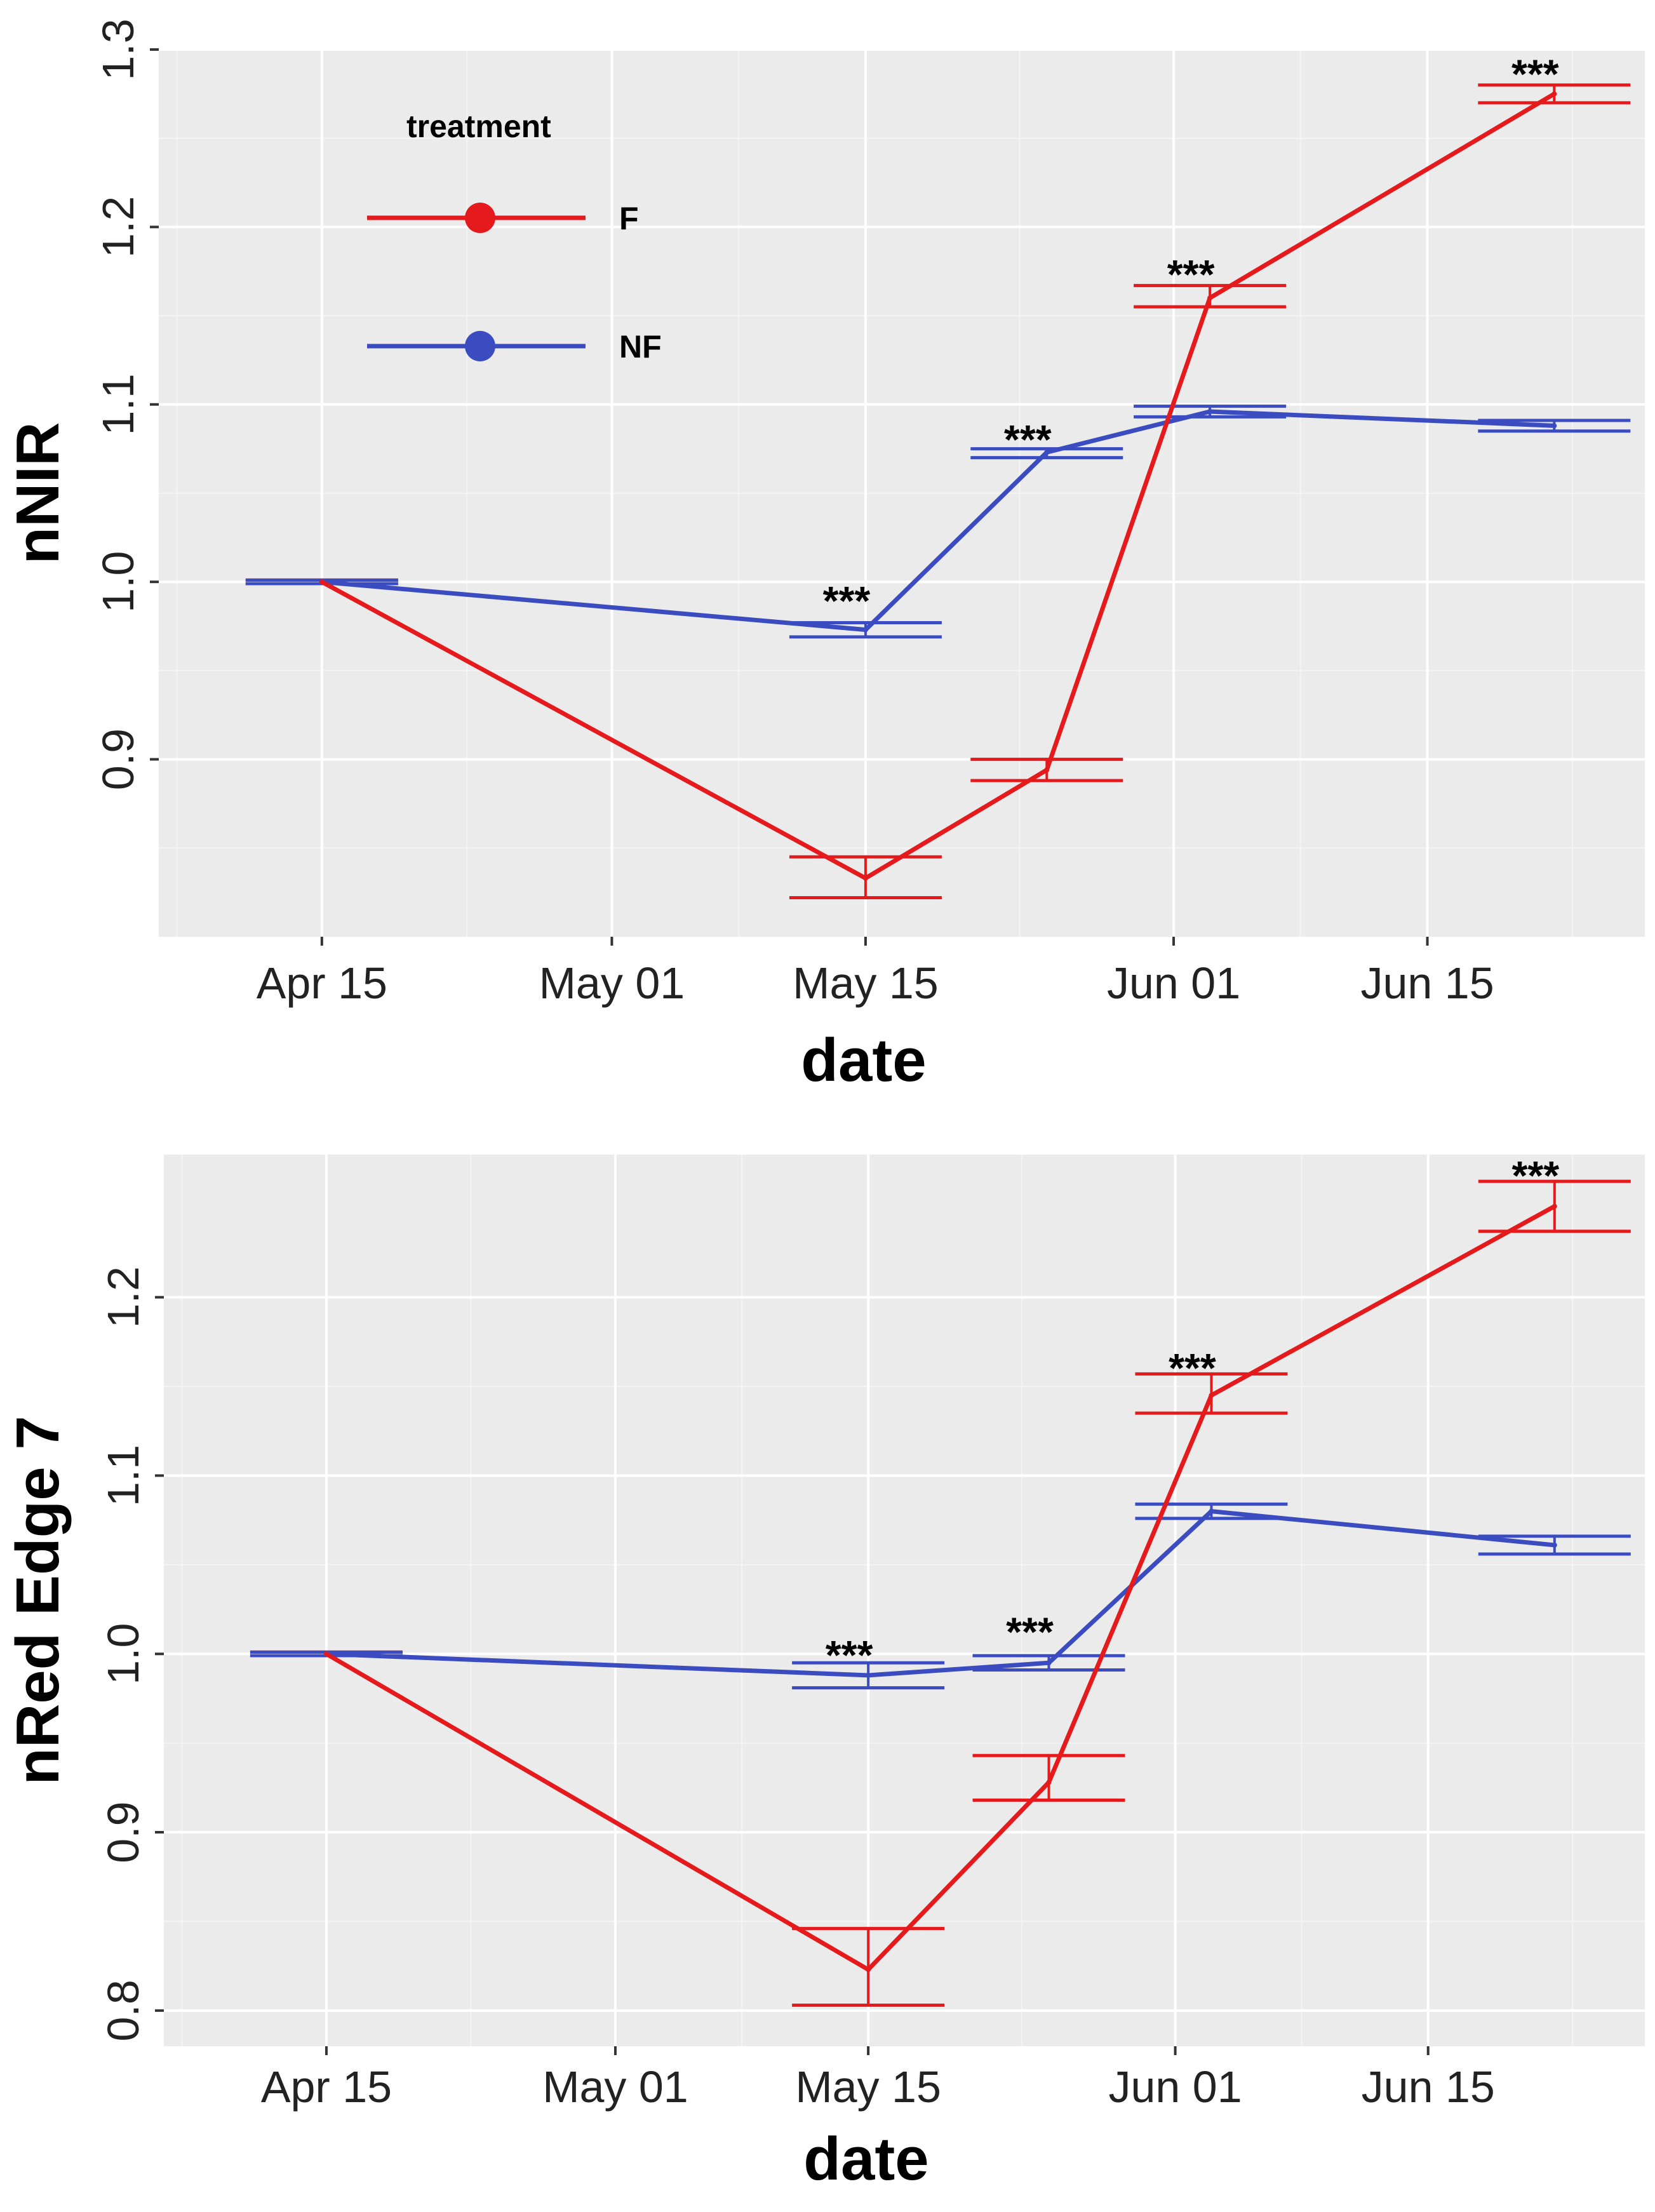  Describe the element at coordinates (38, 493) in the screenshot. I see `y-axis-title: nNIR` at that location.